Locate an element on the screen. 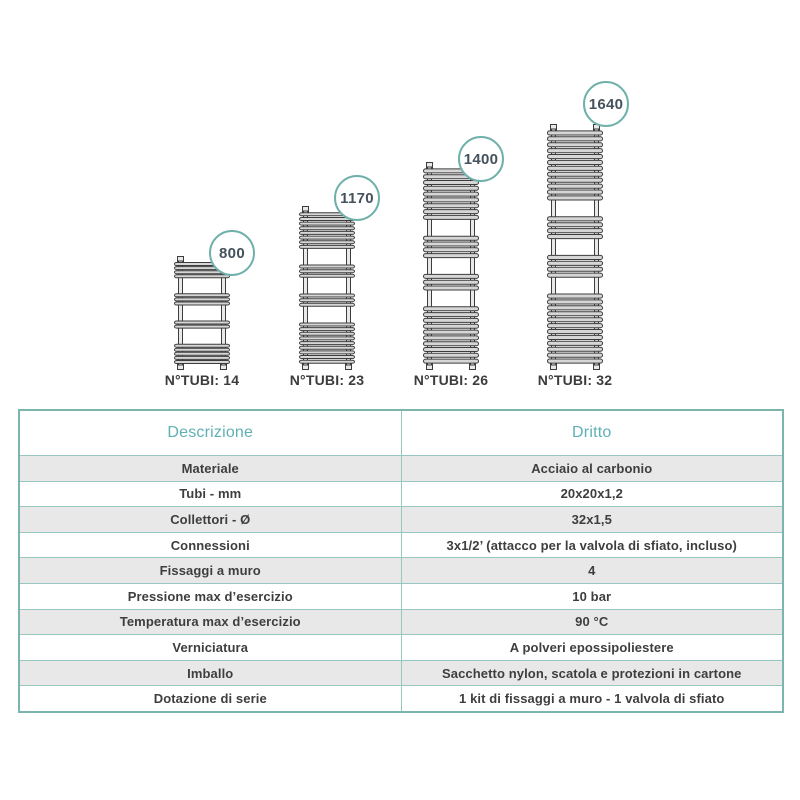  row-label: Connessioni is located at coordinates (211, 545).